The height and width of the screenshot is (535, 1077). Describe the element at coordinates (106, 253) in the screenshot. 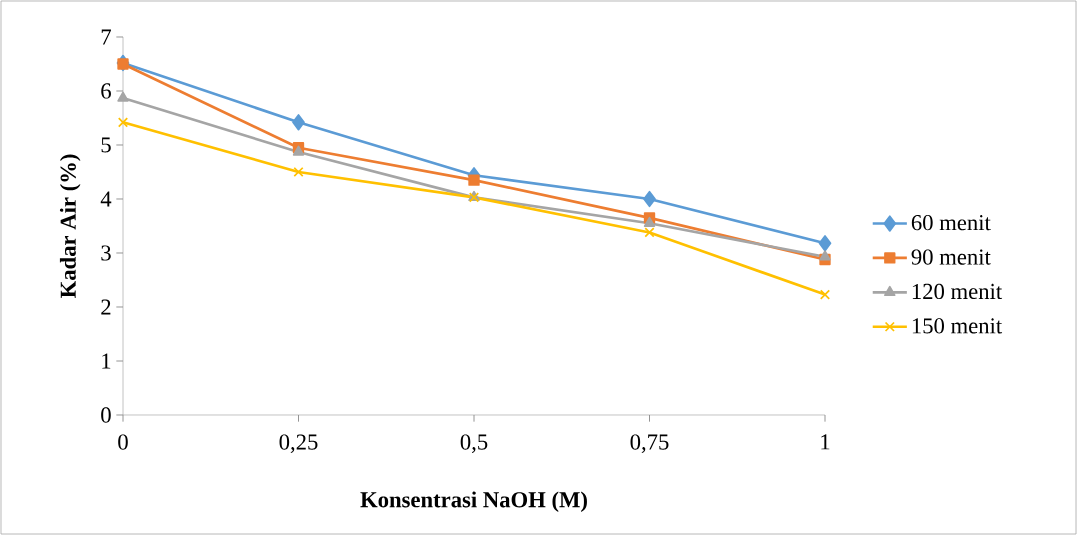

I see `y-tick-label: 3` at that location.